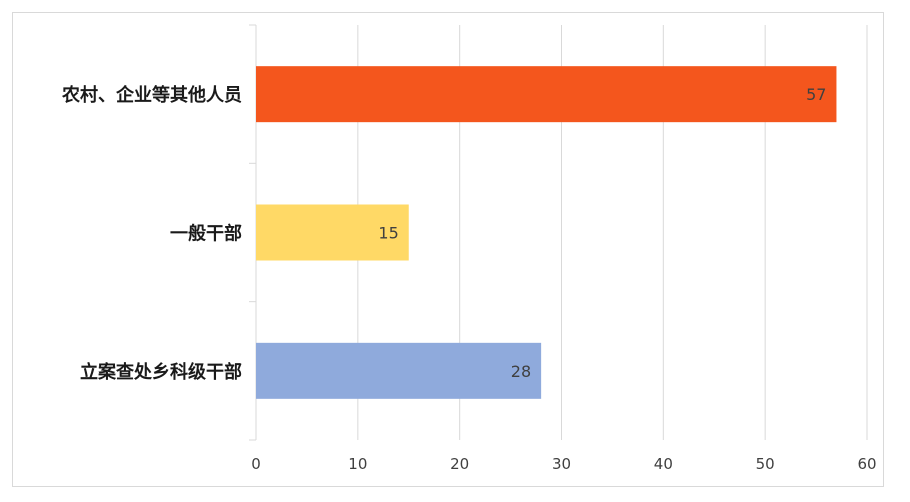  Describe the element at coordinates (816, 94) in the screenshot. I see `data-label: 57` at that location.